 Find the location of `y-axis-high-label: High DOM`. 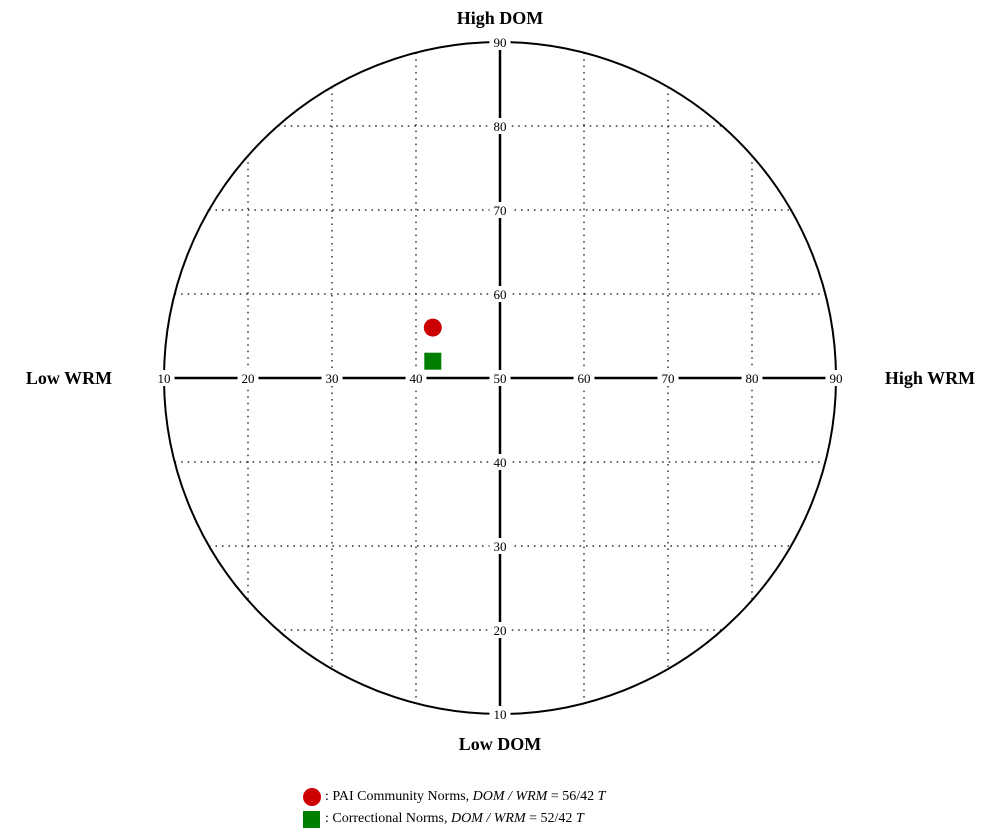

y-axis-high-label: High DOM is located at coordinates (500, 18).